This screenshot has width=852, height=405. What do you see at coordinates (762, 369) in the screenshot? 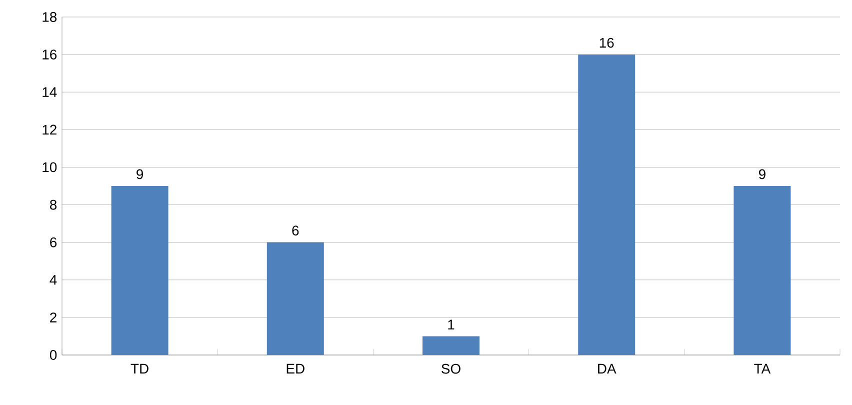
I see `x-tick-label: TA` at bounding box center [762, 369].